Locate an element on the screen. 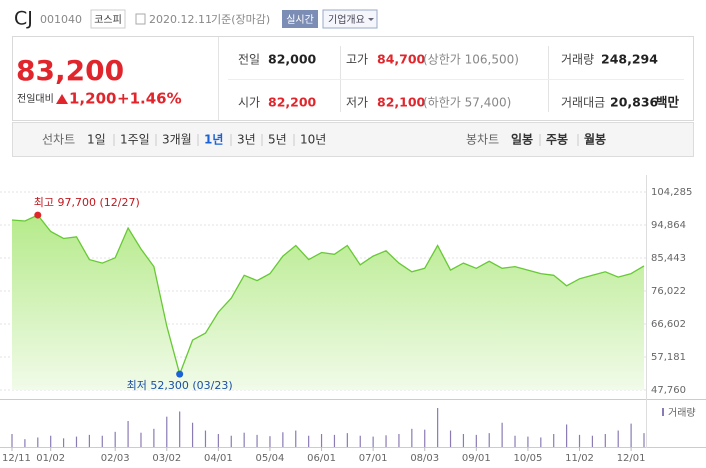 The image size is (706, 468). y-tick-label: 47,760 is located at coordinates (668, 390).